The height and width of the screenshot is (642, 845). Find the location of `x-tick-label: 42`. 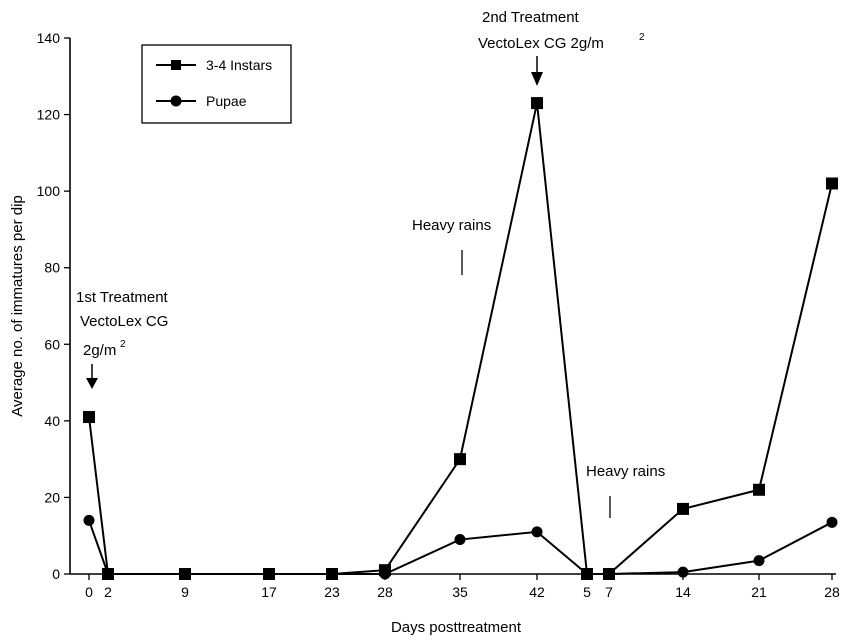

x-tick-label: 42 is located at coordinates (537, 592).